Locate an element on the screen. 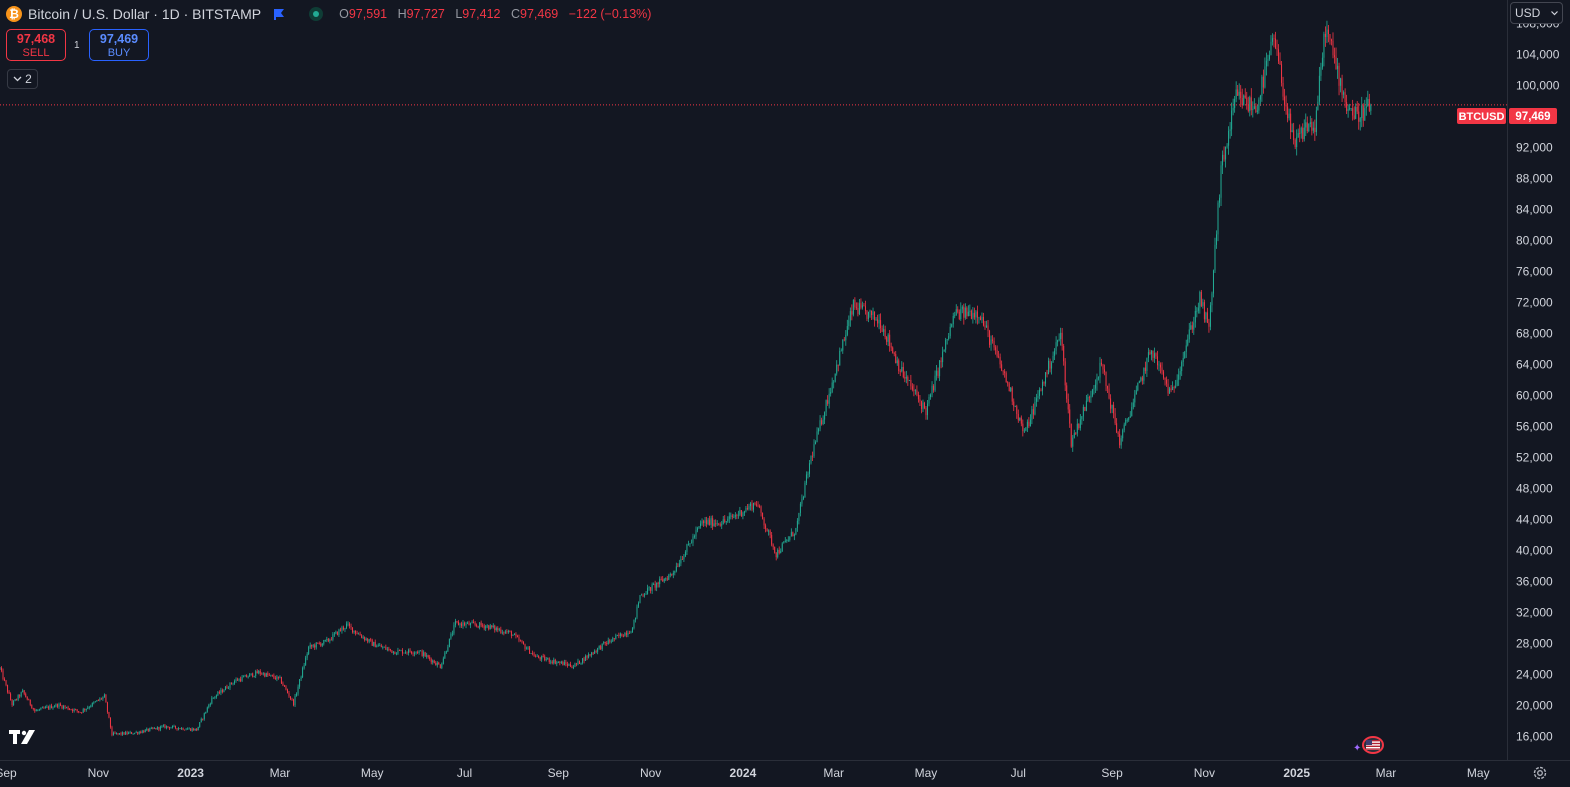 This screenshot has height=787, width=1570. indicators-toggle-button: 2 is located at coordinates (22, 79).